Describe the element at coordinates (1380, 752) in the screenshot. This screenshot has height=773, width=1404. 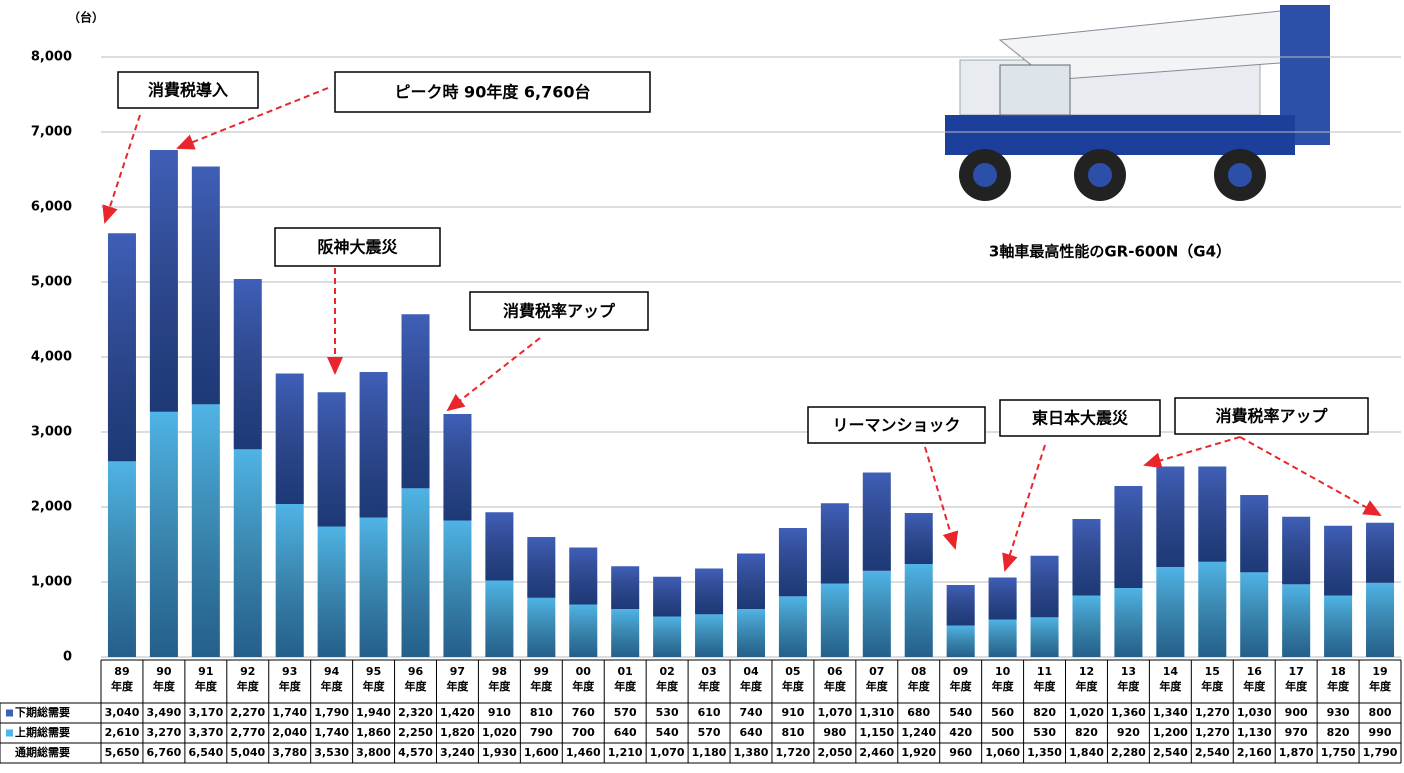
I see `table-cell: 1,790` at that location.